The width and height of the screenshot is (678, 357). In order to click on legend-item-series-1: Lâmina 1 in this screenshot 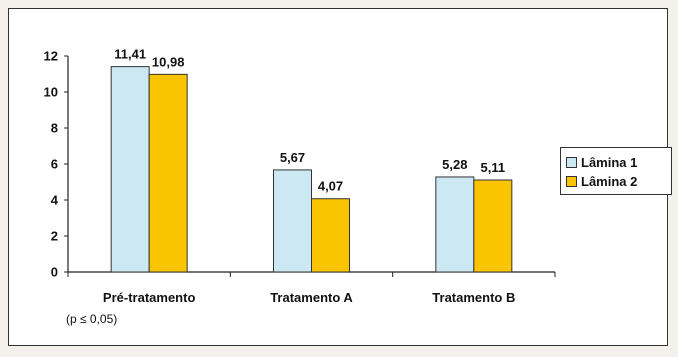, I will do `click(601, 162)`.